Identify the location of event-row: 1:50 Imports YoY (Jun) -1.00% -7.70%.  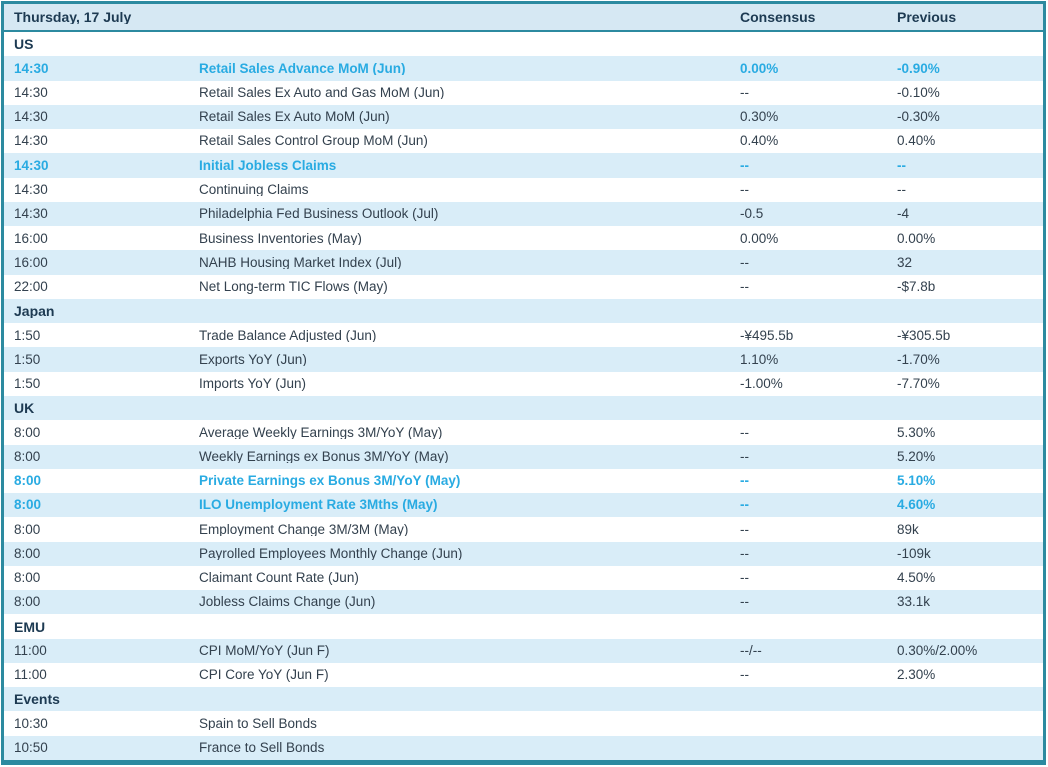
(523, 383).